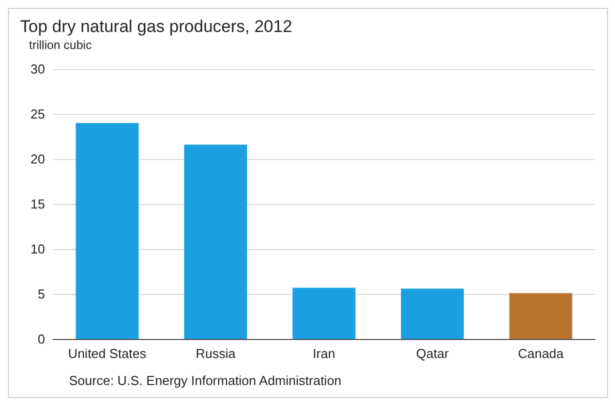  Describe the element at coordinates (41, 294) in the screenshot. I see `y-tick-label: 5` at that location.